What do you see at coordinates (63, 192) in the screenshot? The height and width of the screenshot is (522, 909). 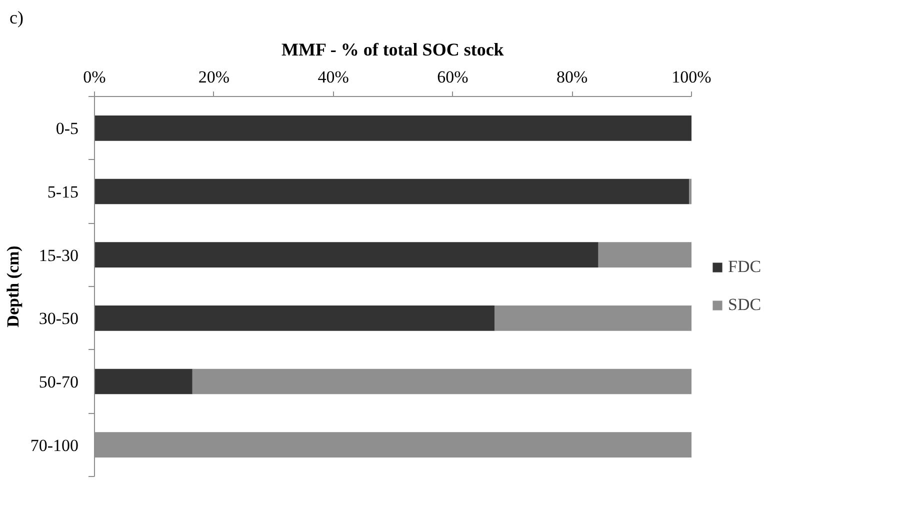 I see `y-tick-label: 5-15` at bounding box center [63, 192].